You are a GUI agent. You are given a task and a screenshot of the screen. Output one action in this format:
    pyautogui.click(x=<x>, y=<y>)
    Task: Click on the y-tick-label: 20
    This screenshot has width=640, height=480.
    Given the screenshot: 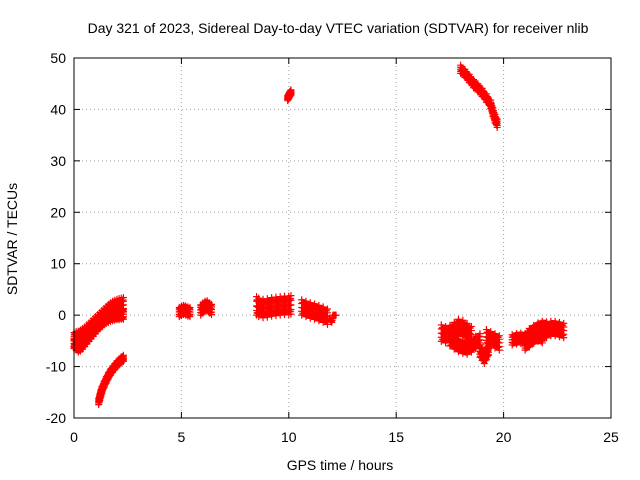 What is the action you would take?
    pyautogui.click(x=58, y=212)
    